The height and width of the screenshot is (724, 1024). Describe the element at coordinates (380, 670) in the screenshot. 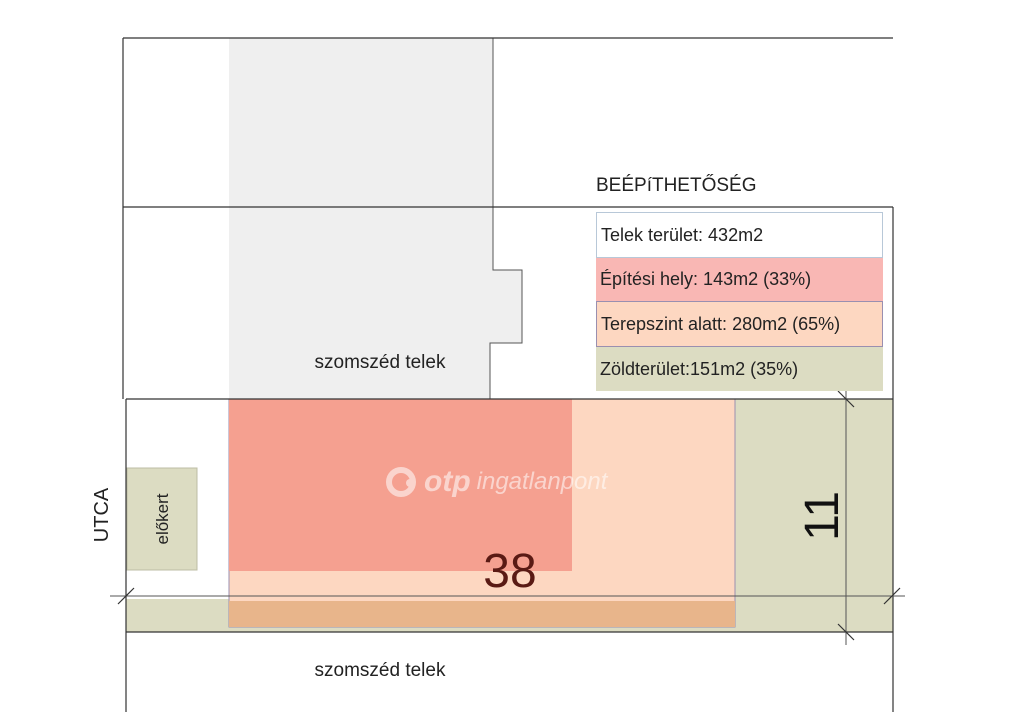

I see `neighbor-lot-label-bottom: szomszéd telek` at that location.